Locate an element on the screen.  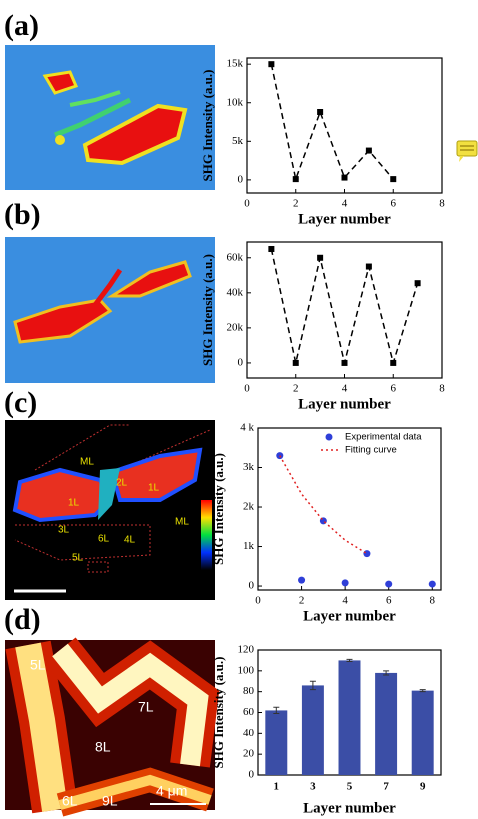
region-label: 3L is located at coordinates (64, 530).